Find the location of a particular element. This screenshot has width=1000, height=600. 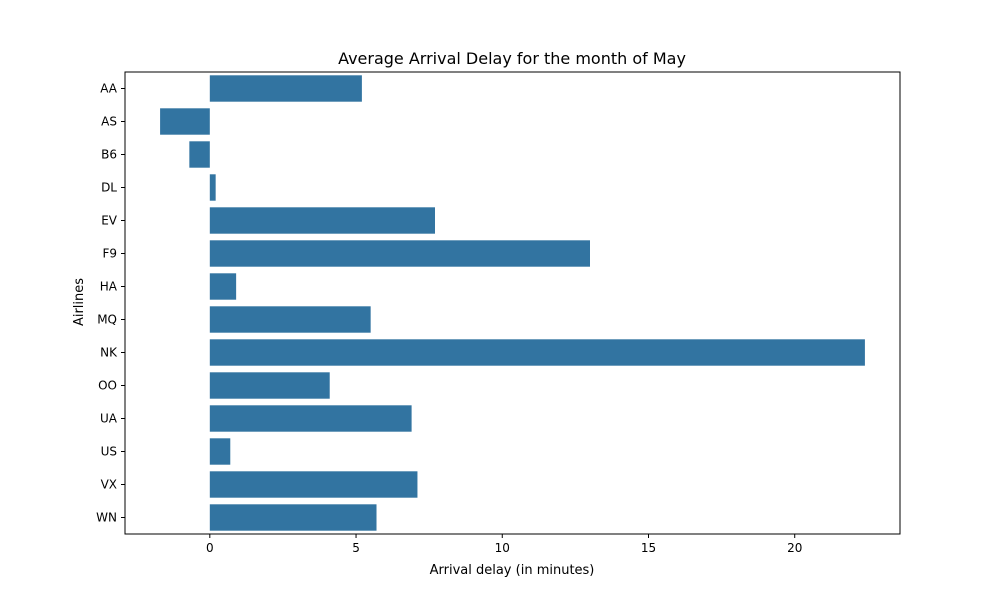

y-tick-label: EV is located at coordinates (109, 221).